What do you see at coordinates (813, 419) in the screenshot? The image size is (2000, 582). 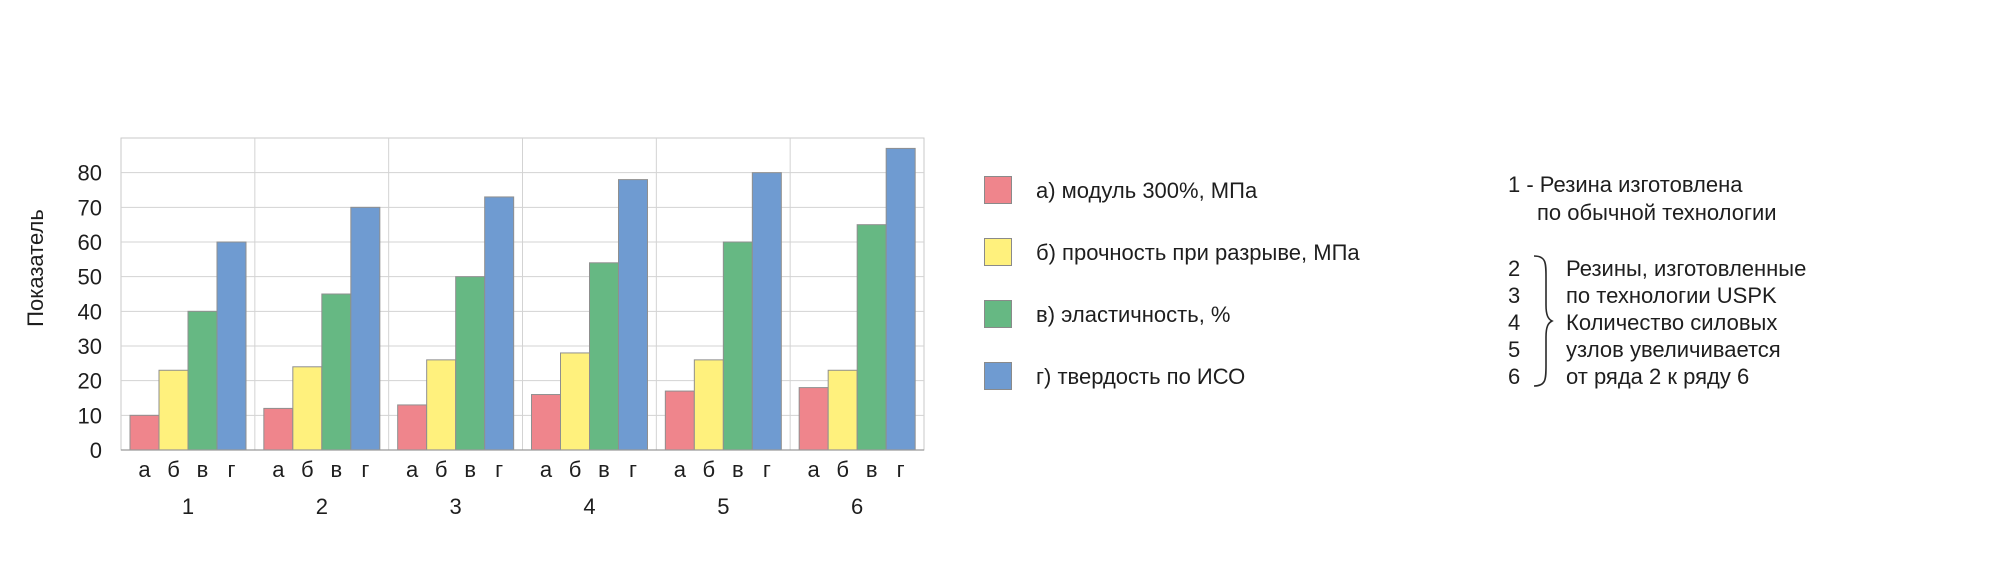 I see `bar-group6-а` at bounding box center [813, 419].